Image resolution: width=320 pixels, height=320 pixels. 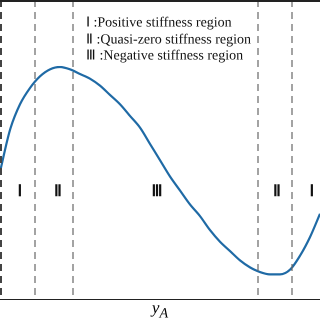 I want to click on annotation: Ⅲ, so click(x=157, y=191).